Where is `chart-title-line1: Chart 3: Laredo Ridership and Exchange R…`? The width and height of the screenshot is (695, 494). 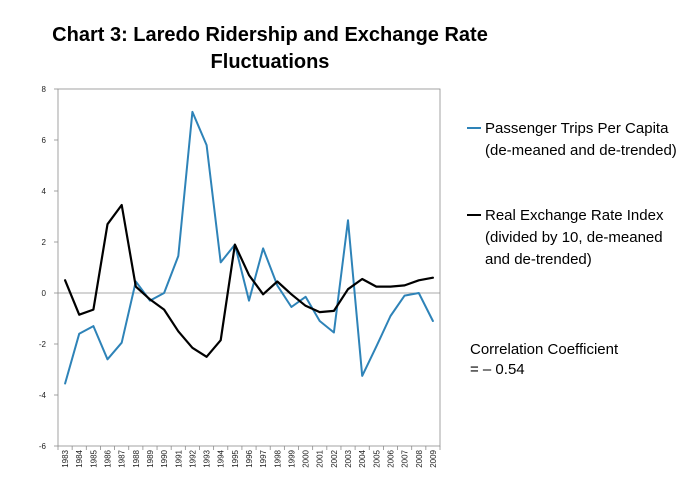 chart-title-line1: Chart 3: Laredo Ridership and Exchange R… is located at coordinates (270, 35).